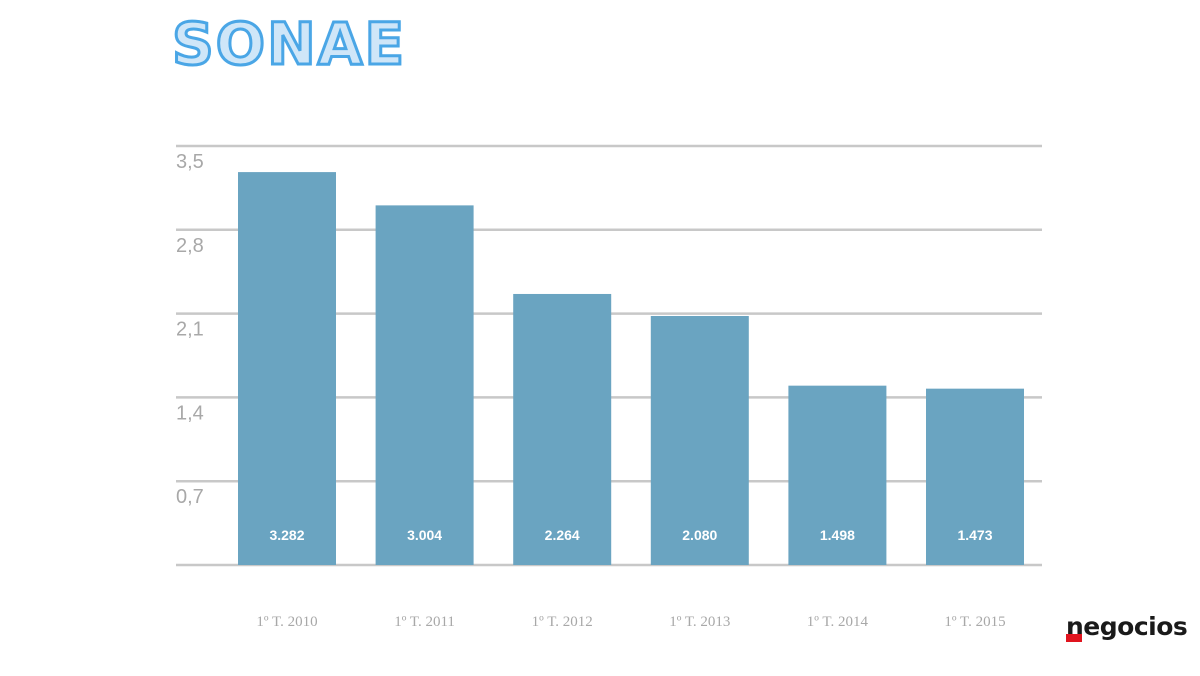 The height and width of the screenshot is (676, 1200). Describe the element at coordinates (190, 330) in the screenshot. I see `y-tick-label: 2,1` at that location.